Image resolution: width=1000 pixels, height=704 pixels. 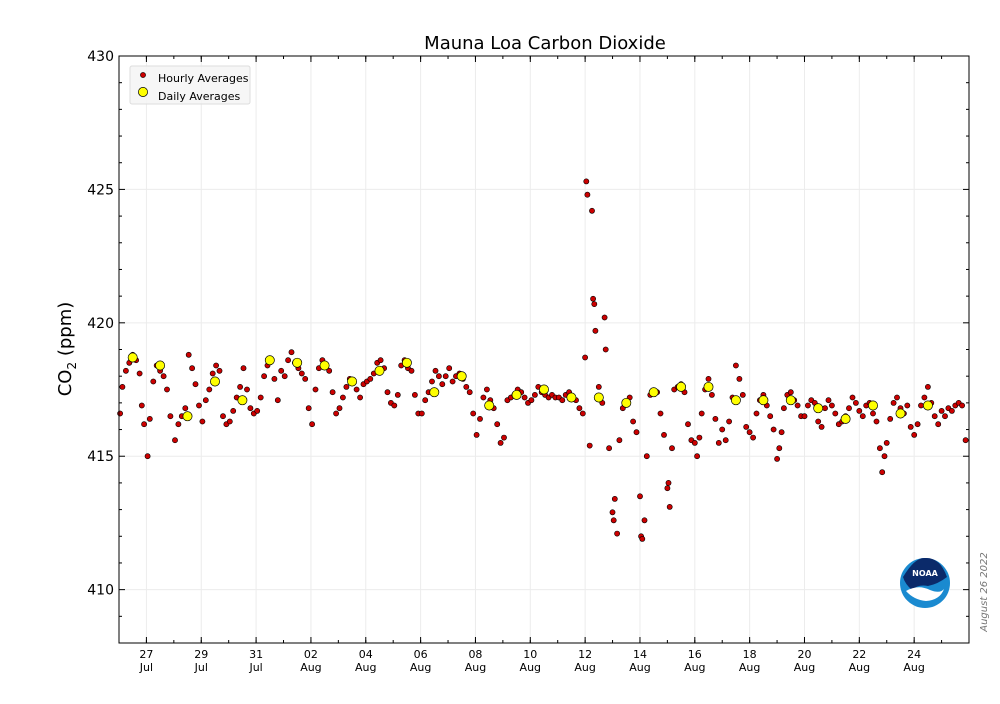 What do you see at coordinates (256, 654) in the screenshot?
I see `x-tick-label-day: 31` at bounding box center [256, 654].